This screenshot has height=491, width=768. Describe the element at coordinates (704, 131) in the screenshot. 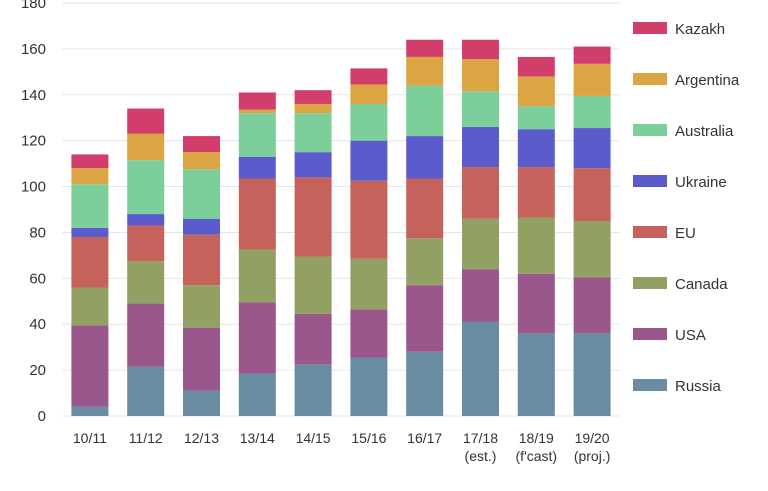

I see `legend-label: Australia` at that location.